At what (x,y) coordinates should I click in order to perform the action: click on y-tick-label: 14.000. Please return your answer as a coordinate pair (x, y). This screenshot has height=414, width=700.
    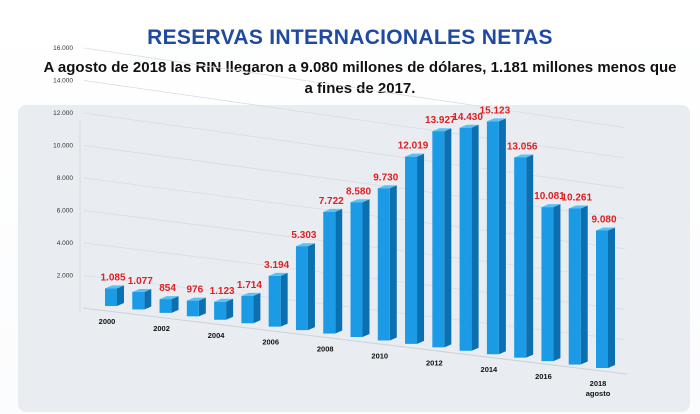
    Looking at the image, I should click on (63, 81).